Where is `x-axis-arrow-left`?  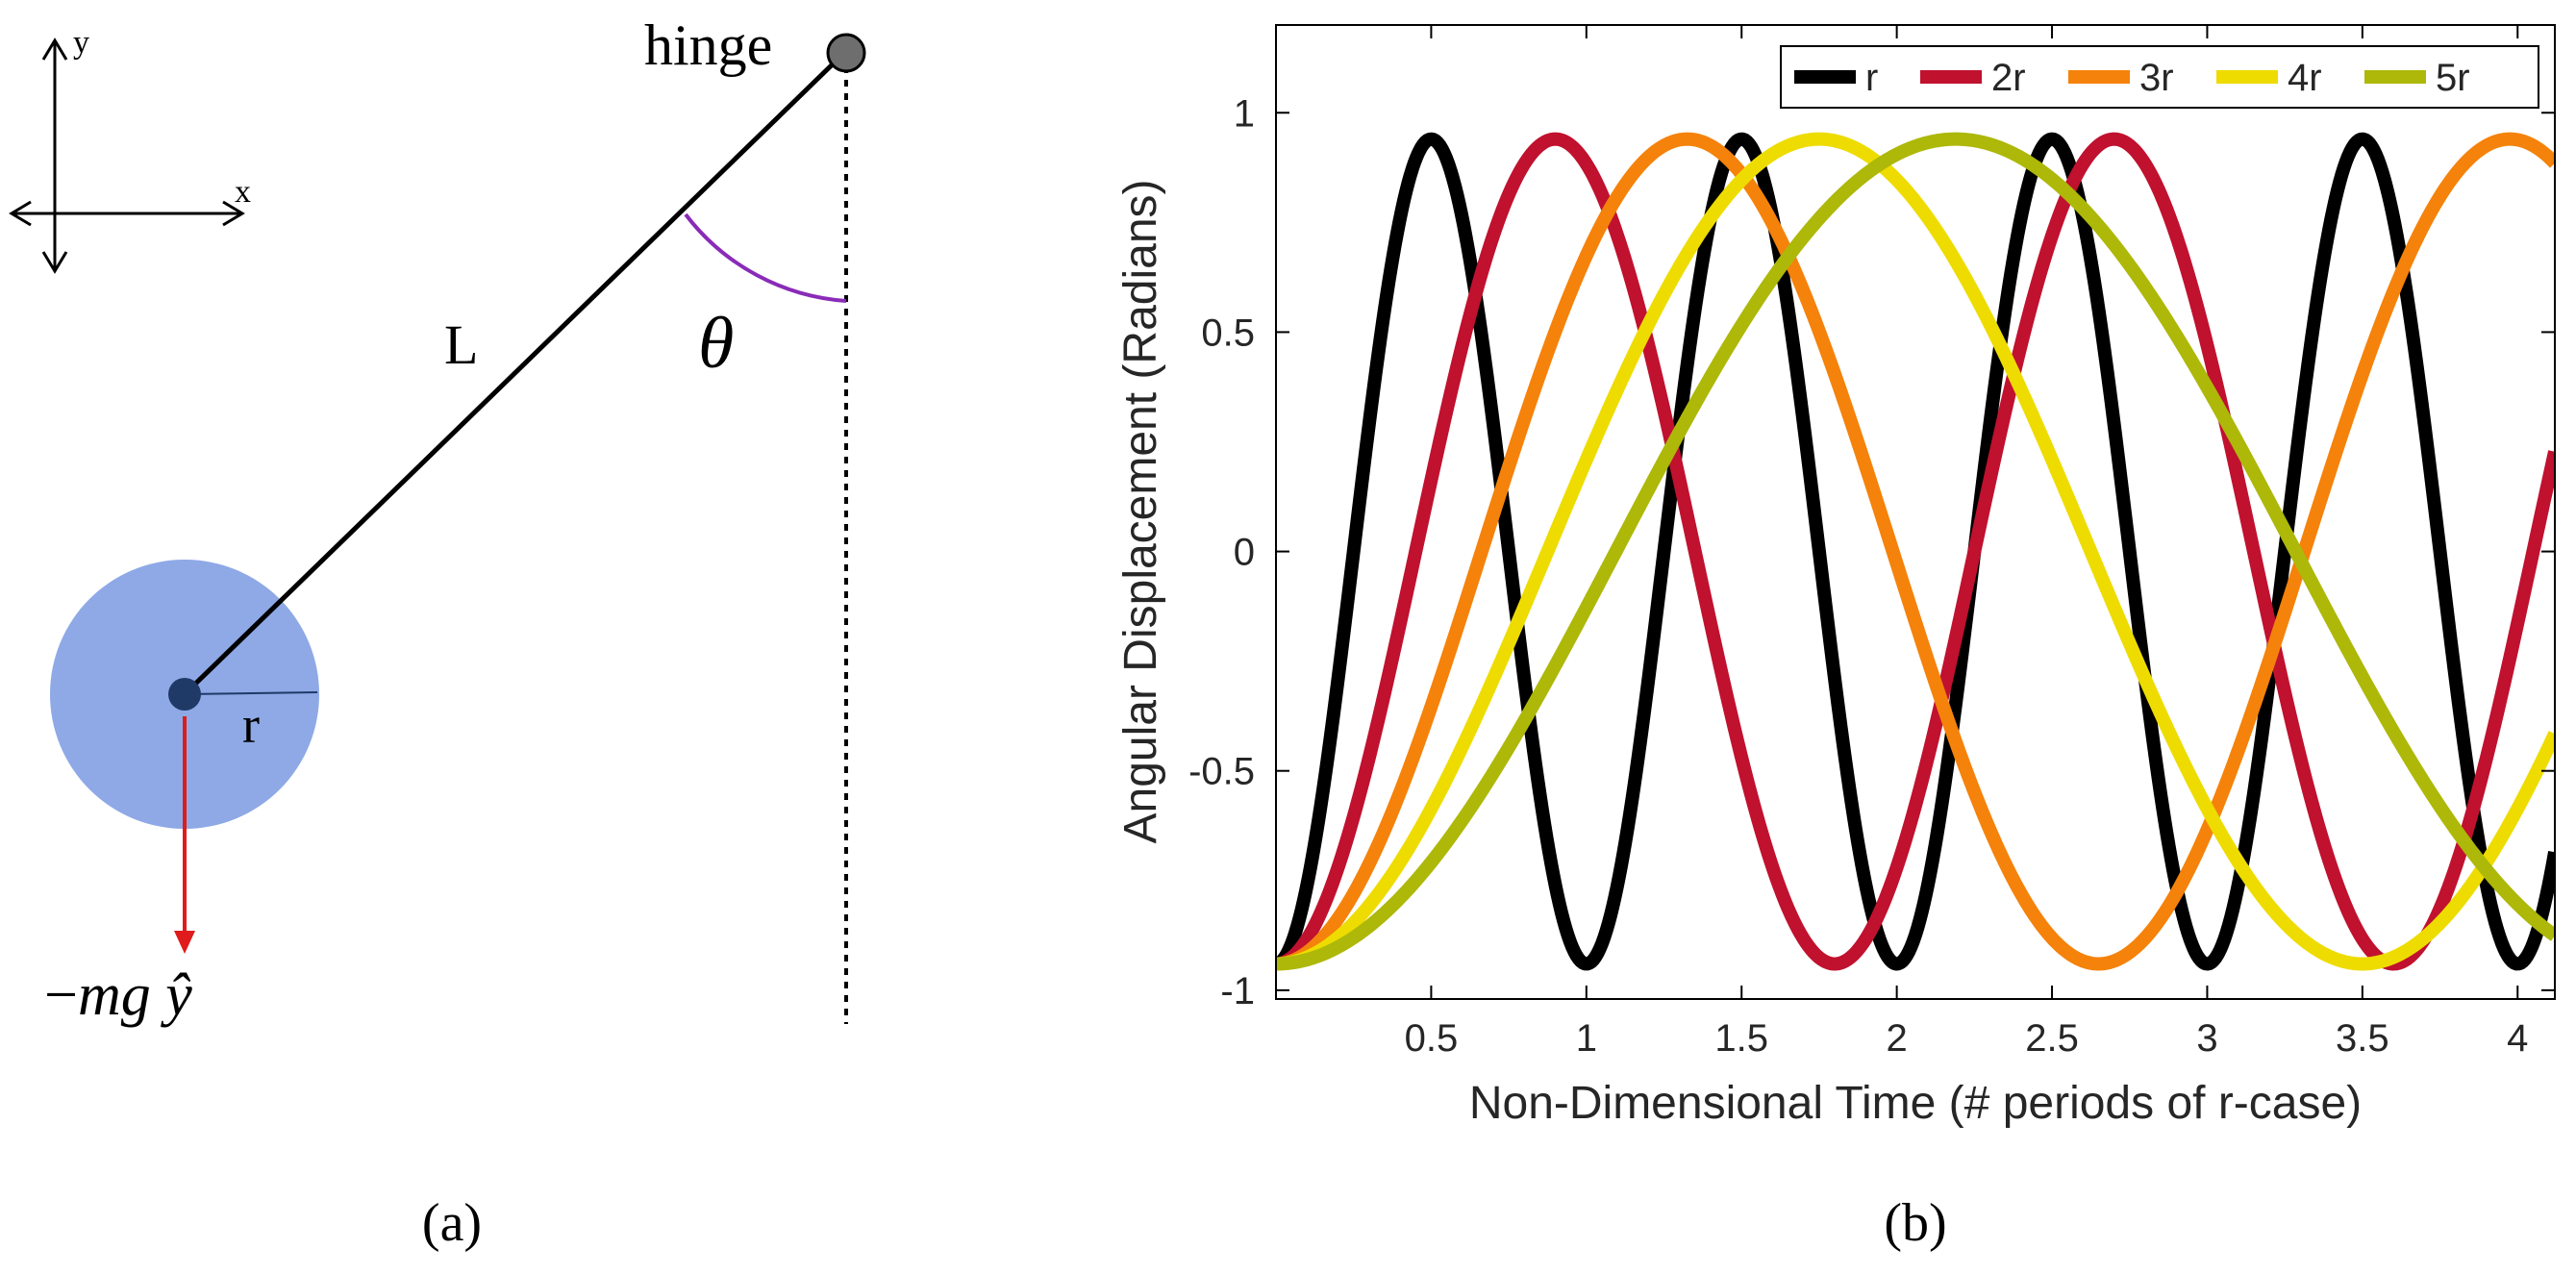
x-axis-arrow-left is located at coordinates (20, 213).